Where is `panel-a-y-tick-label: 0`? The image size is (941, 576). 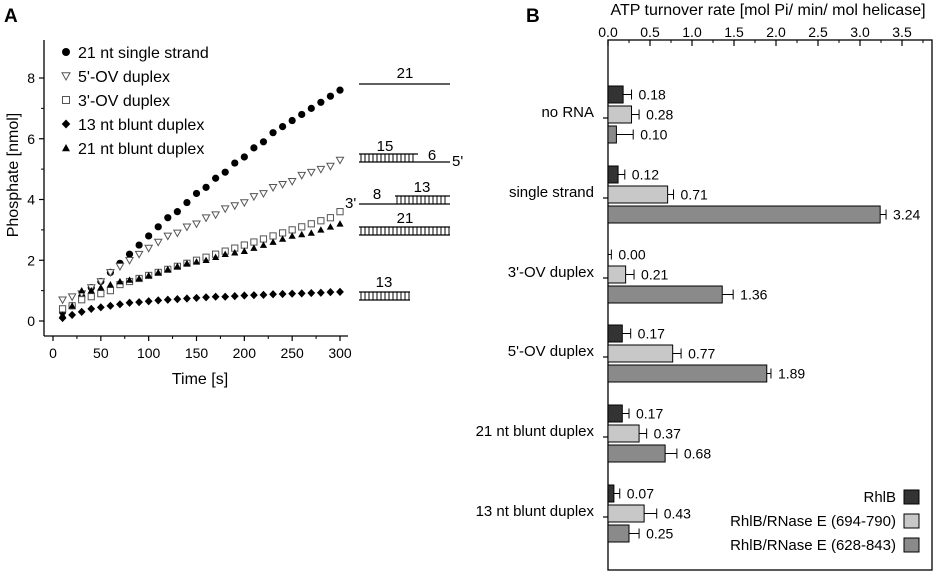 panel-a-y-tick-label: 0 is located at coordinates (31, 321).